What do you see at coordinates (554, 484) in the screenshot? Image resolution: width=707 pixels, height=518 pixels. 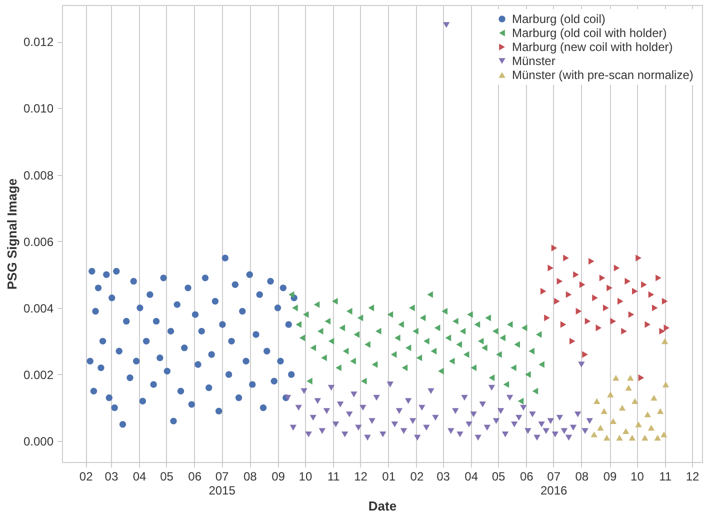 I see `x-tick-label: 07 2016` at bounding box center [554, 484].